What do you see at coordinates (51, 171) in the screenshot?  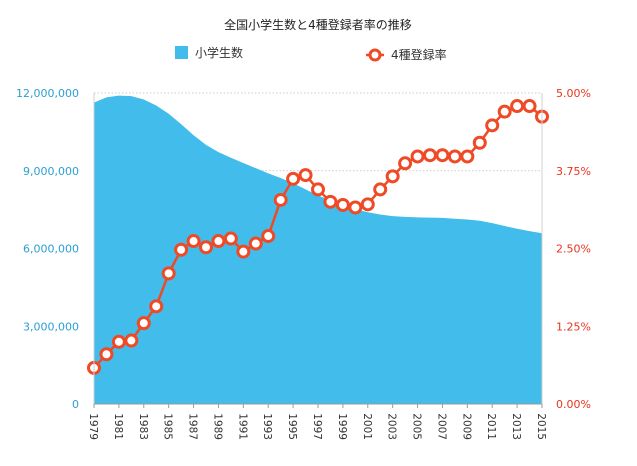 I see `left-tick-label: 9,000,000` at bounding box center [51, 171].